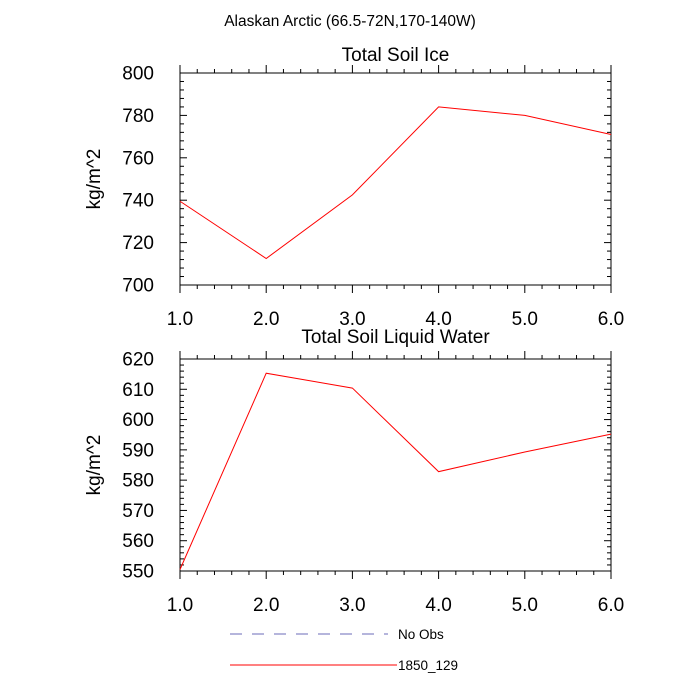 The image size is (700, 700). Describe the element at coordinates (395, 337) in the screenshot. I see `panel-title: Total Soil Liquid Water` at that location.